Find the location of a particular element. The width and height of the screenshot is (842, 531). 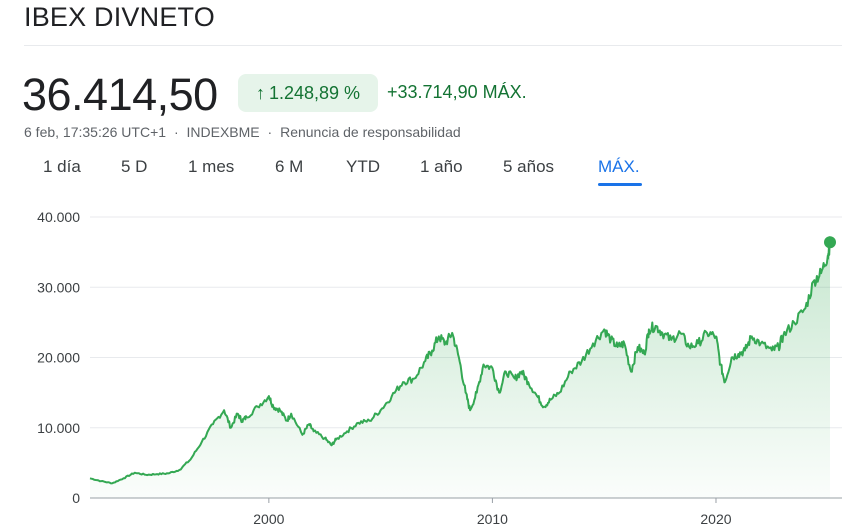

tab-1-year: 1 año is located at coordinates (441, 166).